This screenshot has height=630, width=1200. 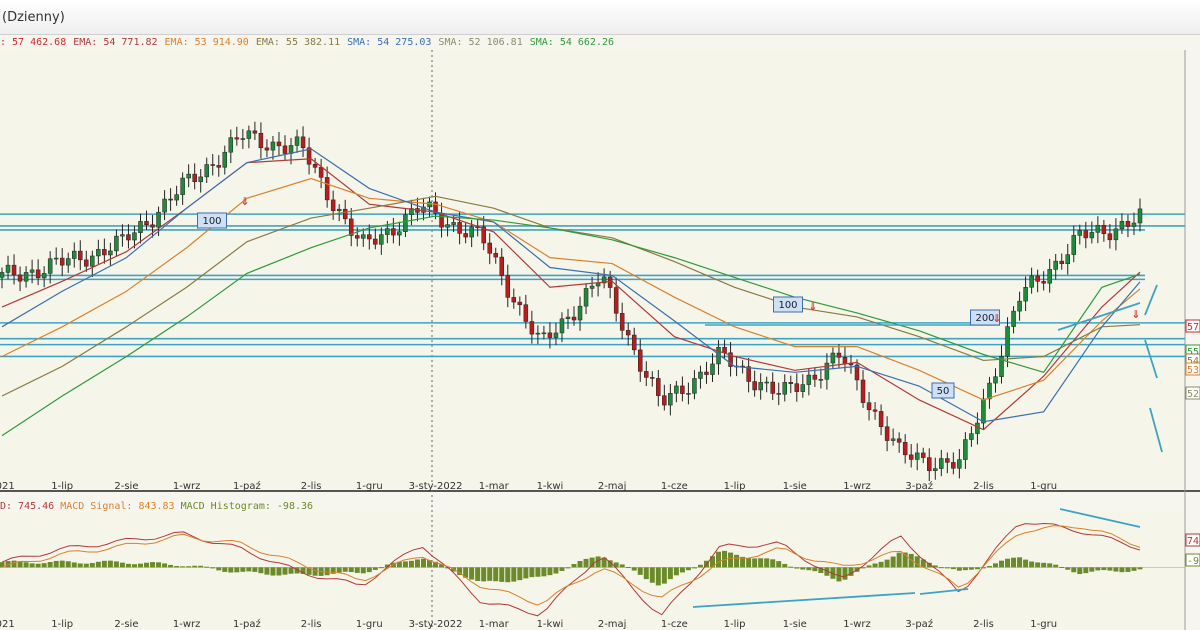 What do you see at coordinates (600, 17) in the screenshot?
I see `window-title-bar: (Dzienny)` at bounding box center [600, 17].